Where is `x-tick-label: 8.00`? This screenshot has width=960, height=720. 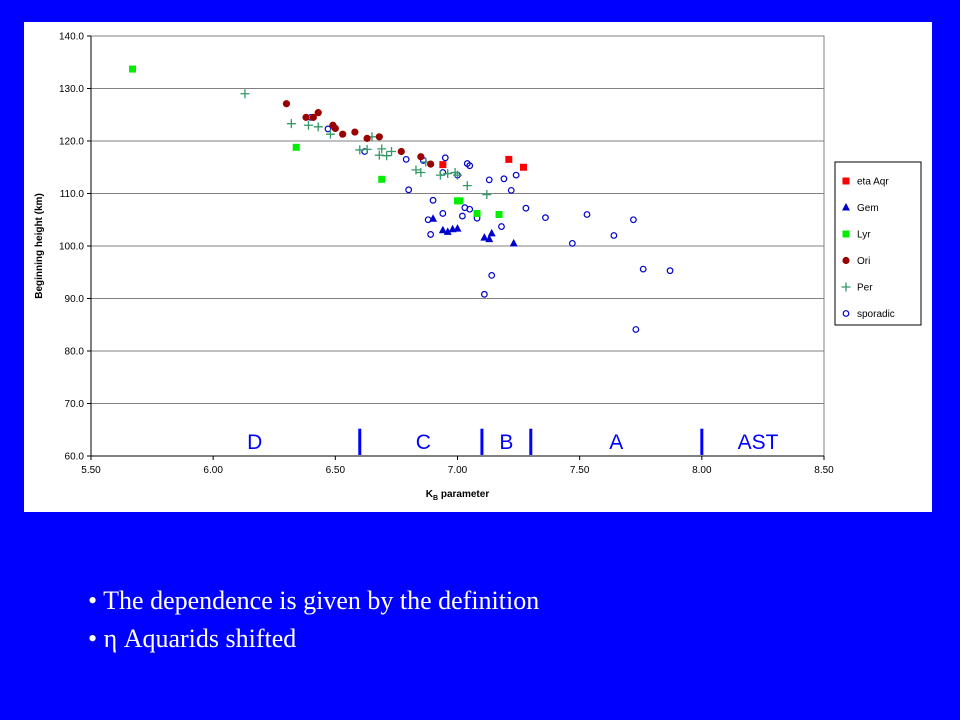
x-tick-label: 8.00 is located at coordinates (702, 470).